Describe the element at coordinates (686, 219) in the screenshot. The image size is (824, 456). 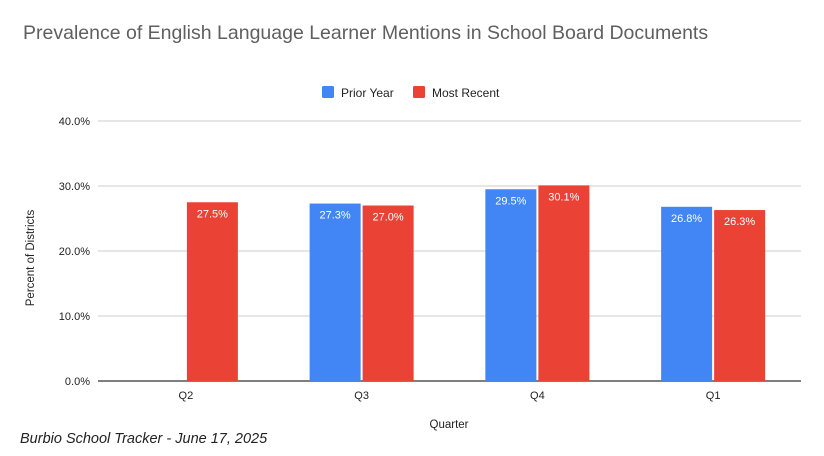
I see `data-label: 26.8%` at that location.